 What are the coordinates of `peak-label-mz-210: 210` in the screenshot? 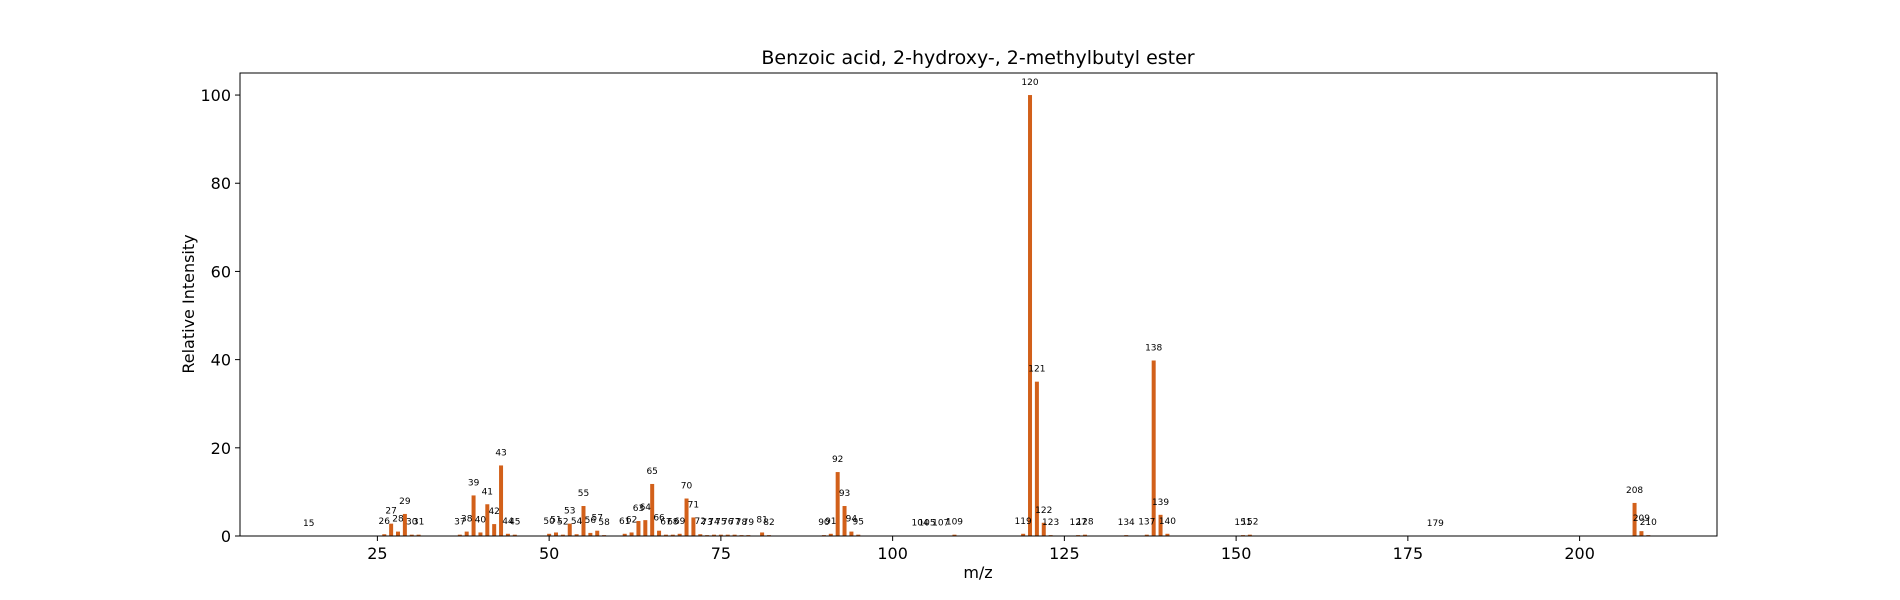 It's located at (1648, 523).